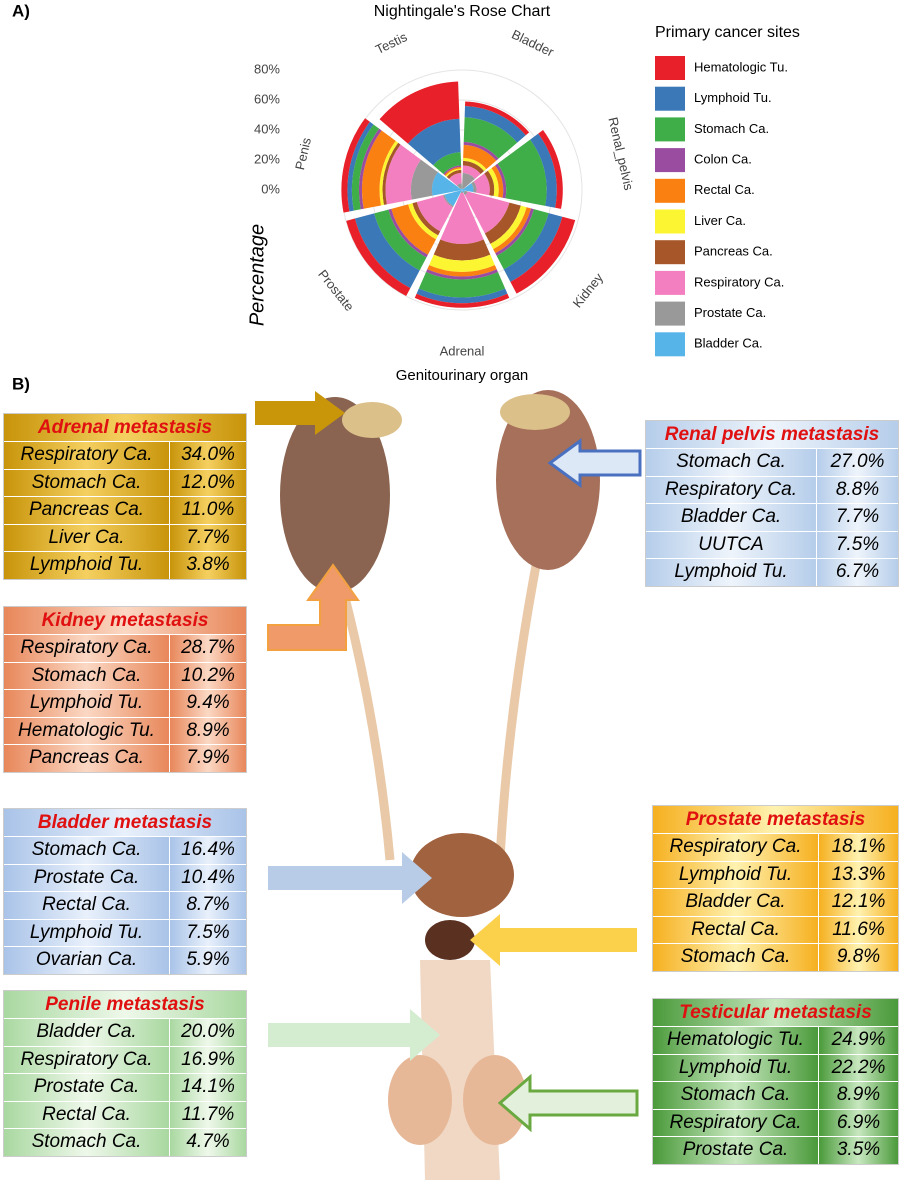 The height and width of the screenshot is (1200, 900). I want to click on percentage: 34.0%, so click(208, 455).